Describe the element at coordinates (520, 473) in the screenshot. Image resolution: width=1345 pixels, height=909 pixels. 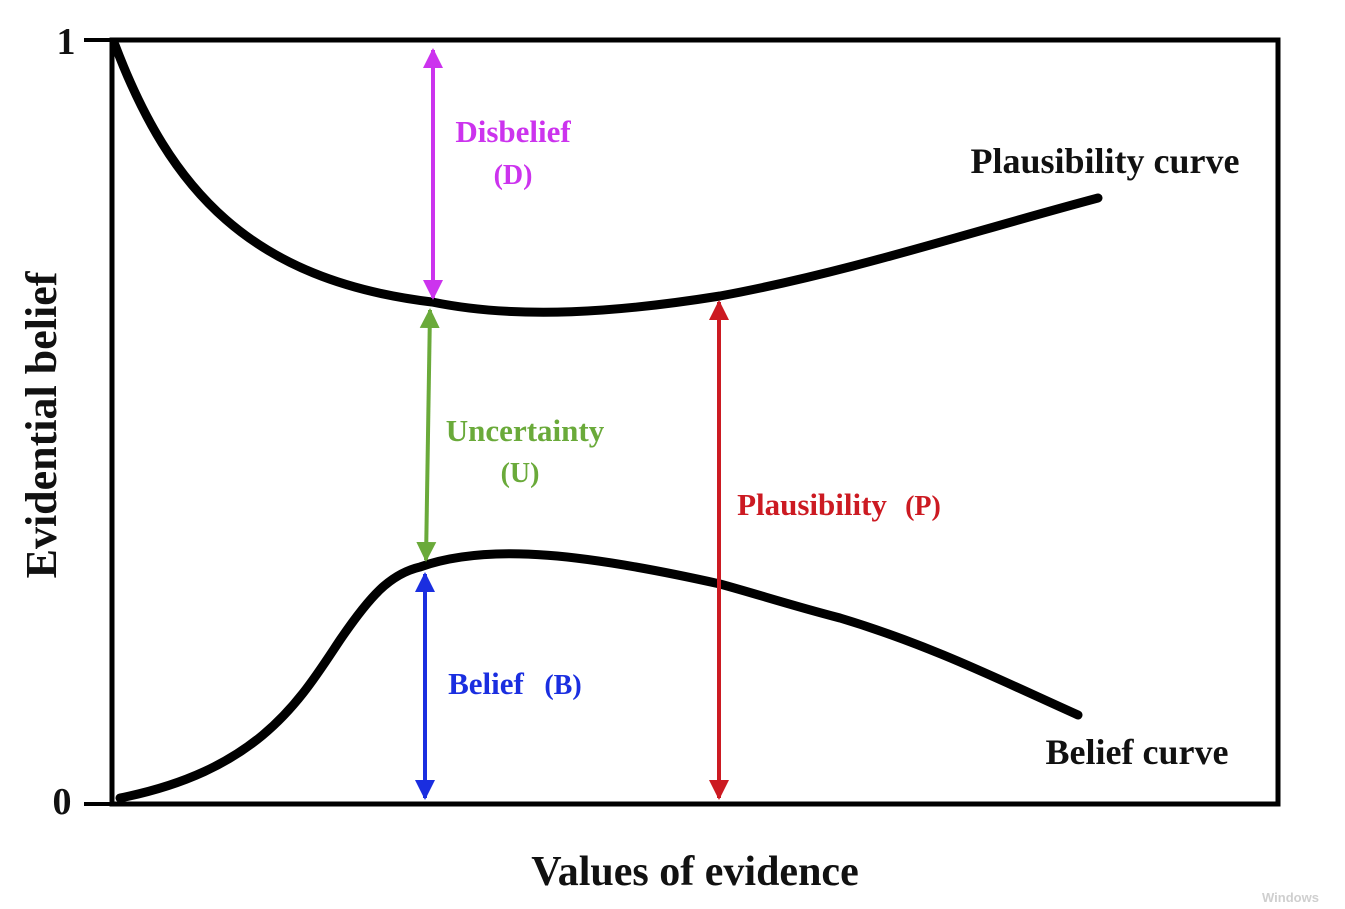
I see `uncertainty-abbr: (U)` at that location.